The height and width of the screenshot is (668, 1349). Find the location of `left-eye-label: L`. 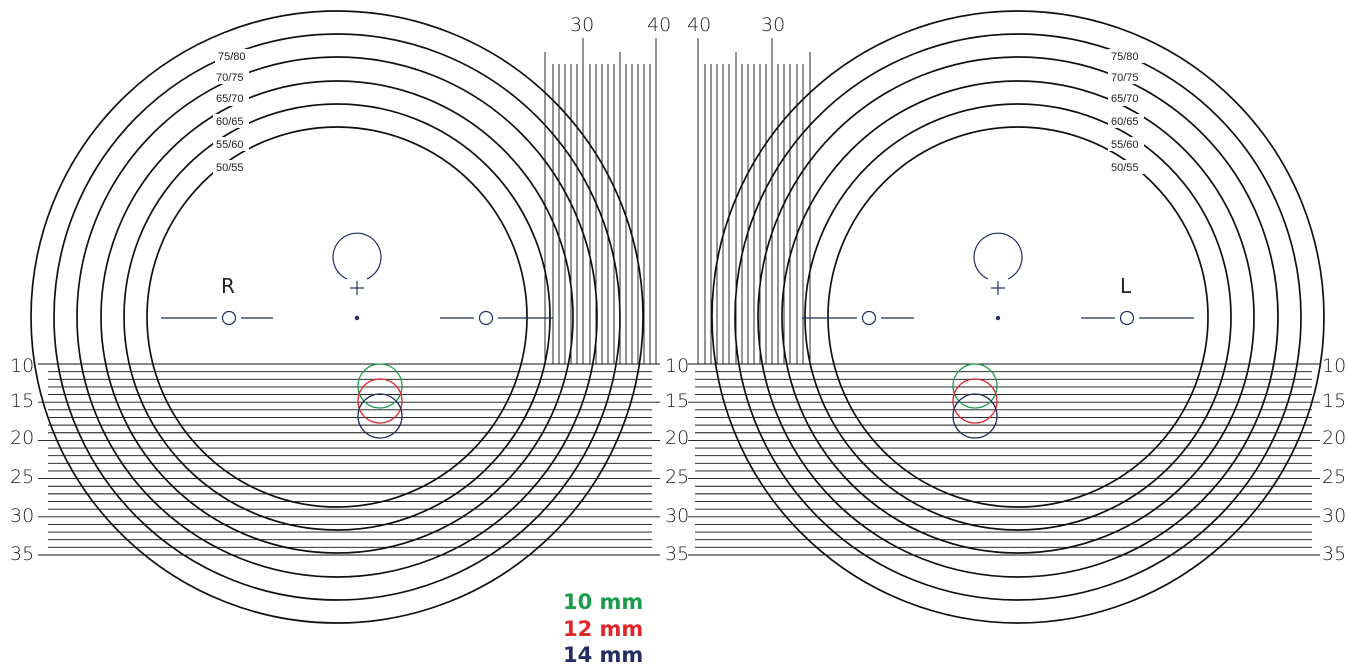

left-eye-label: L is located at coordinates (1126, 286).